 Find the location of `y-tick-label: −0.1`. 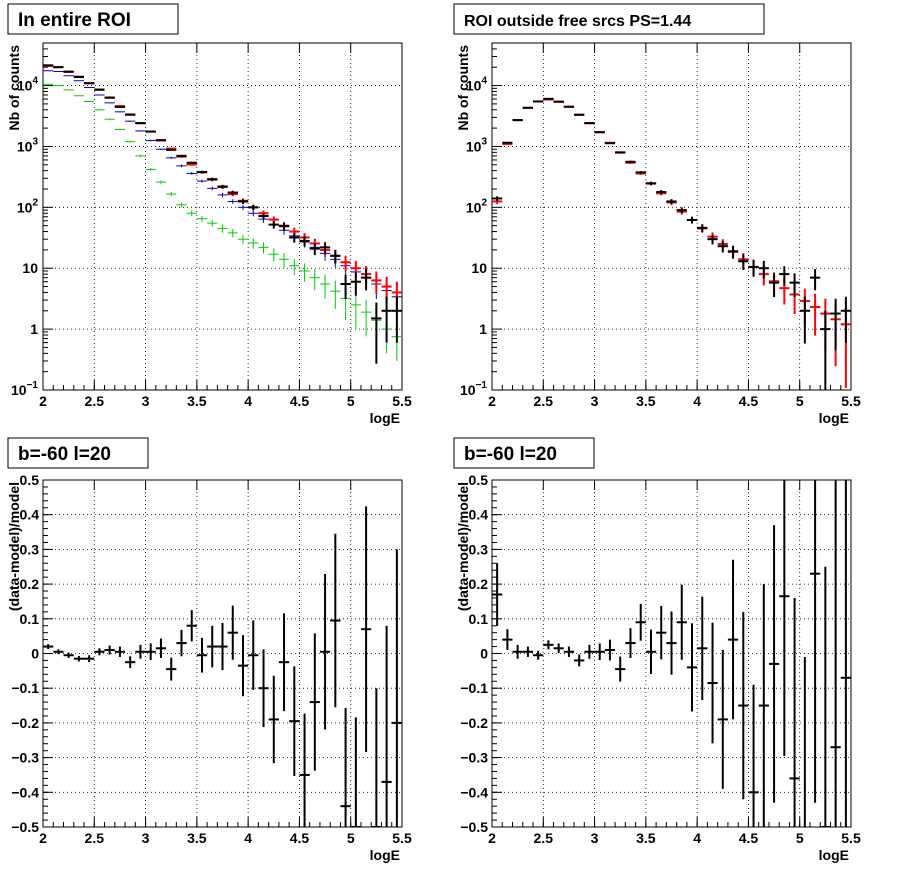

y-tick-label: −0.1 is located at coordinates (474, 688).